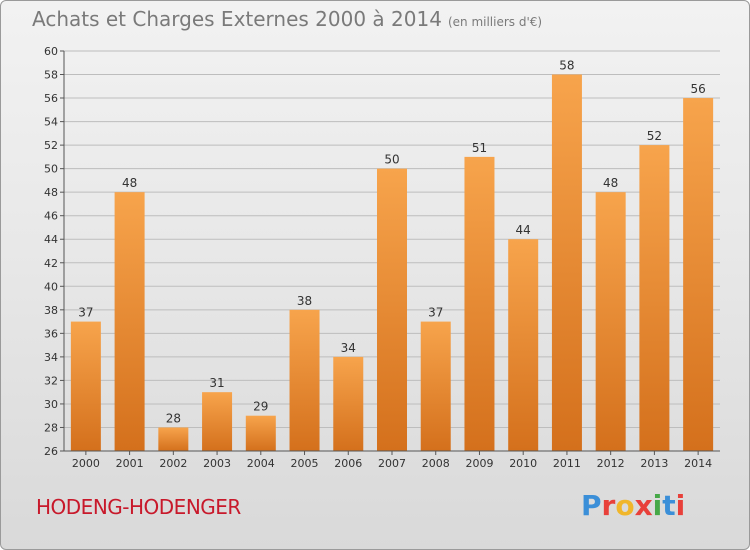  I want to click on y-tick-label: 40, so click(51, 286).